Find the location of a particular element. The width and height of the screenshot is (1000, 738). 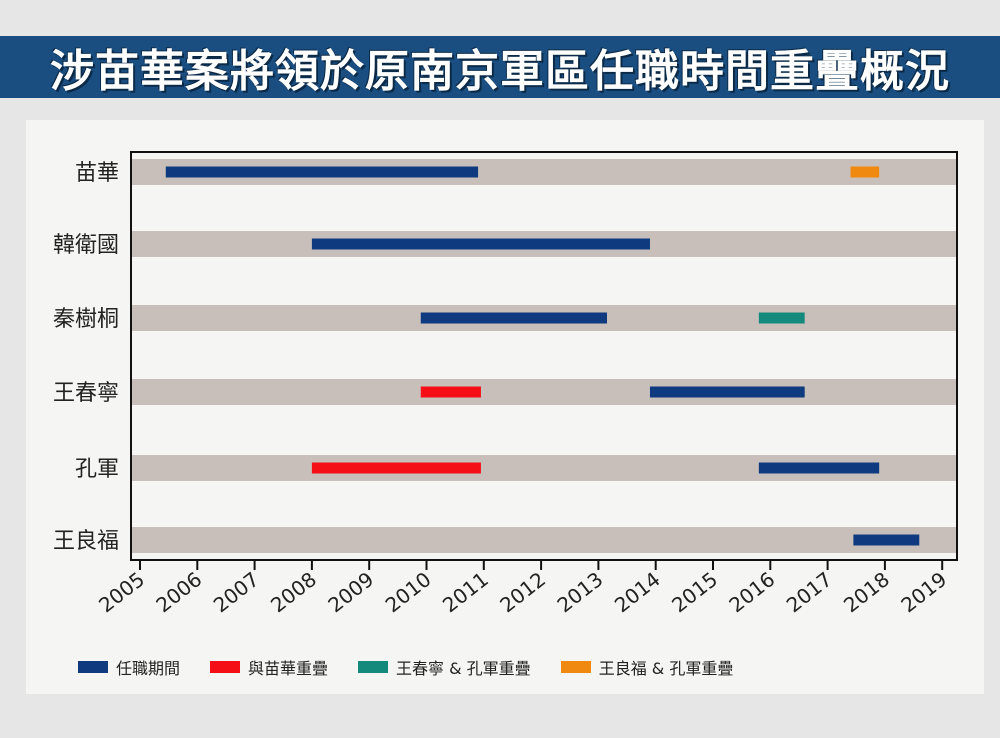

row-label: 韓衛國 is located at coordinates (86, 245).